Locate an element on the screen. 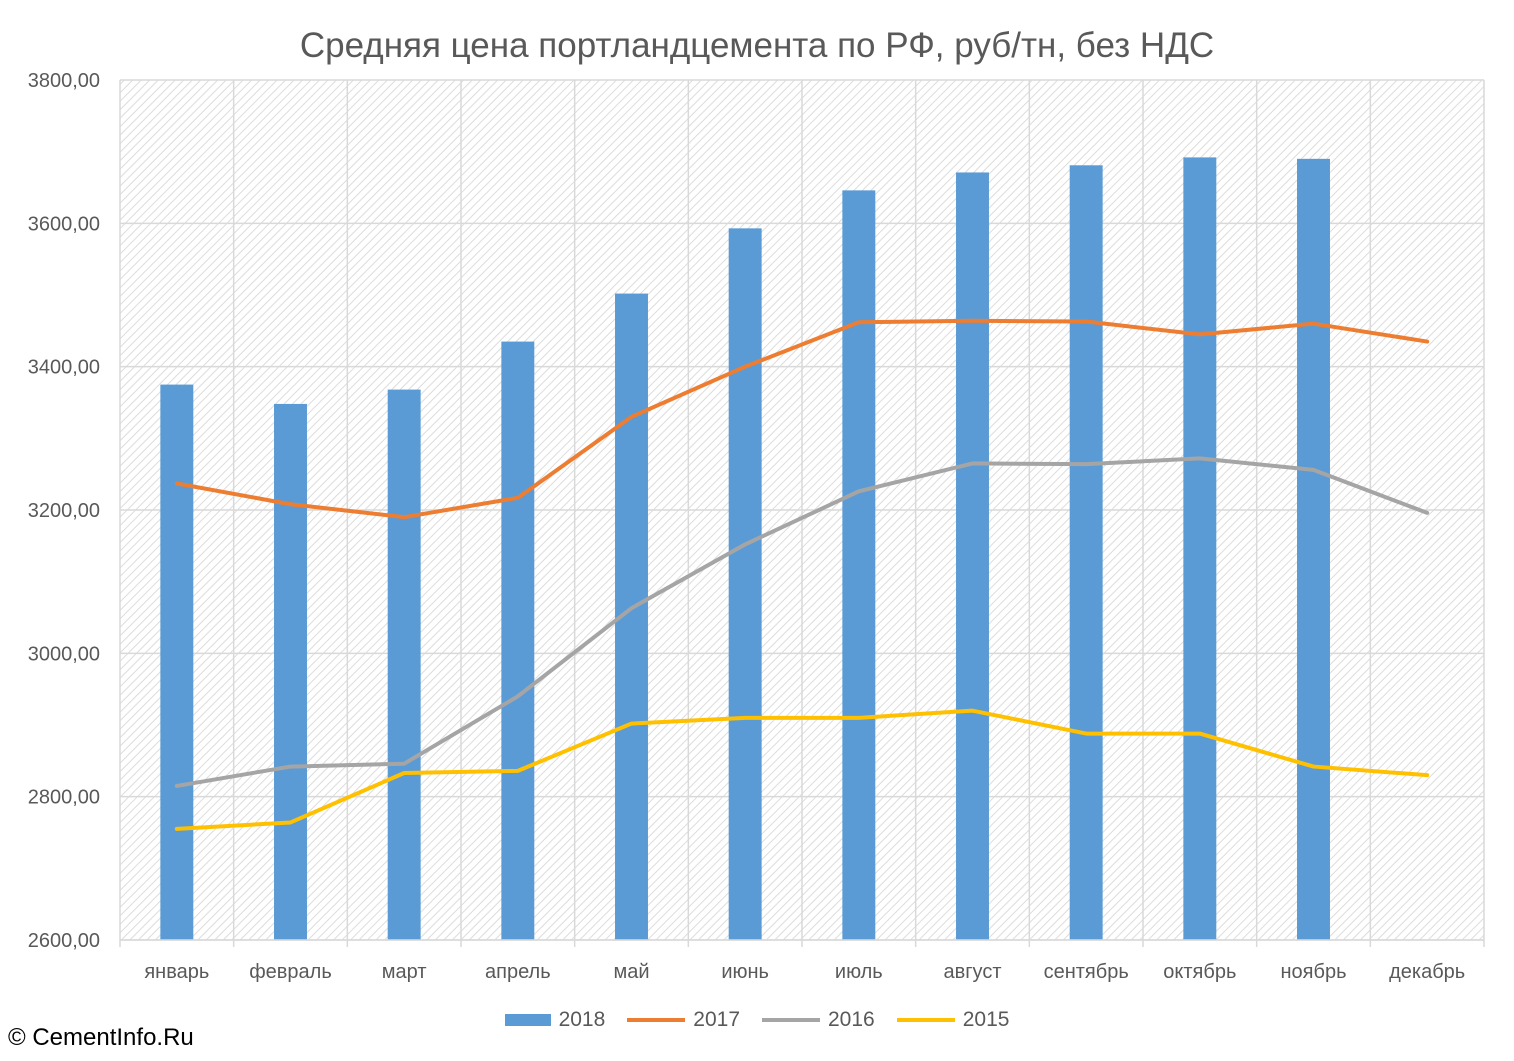  copyright-text: © CementInfo.Ru is located at coordinates (101, 1037).